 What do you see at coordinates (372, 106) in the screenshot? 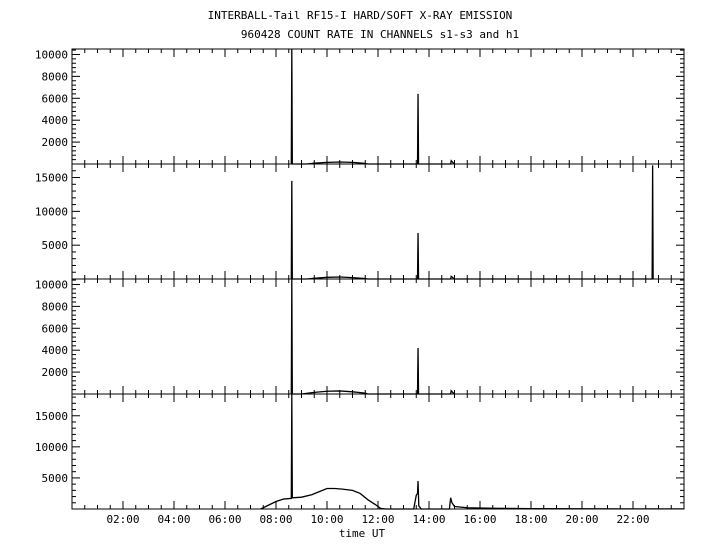
I see `series-line-s1` at bounding box center [372, 106].